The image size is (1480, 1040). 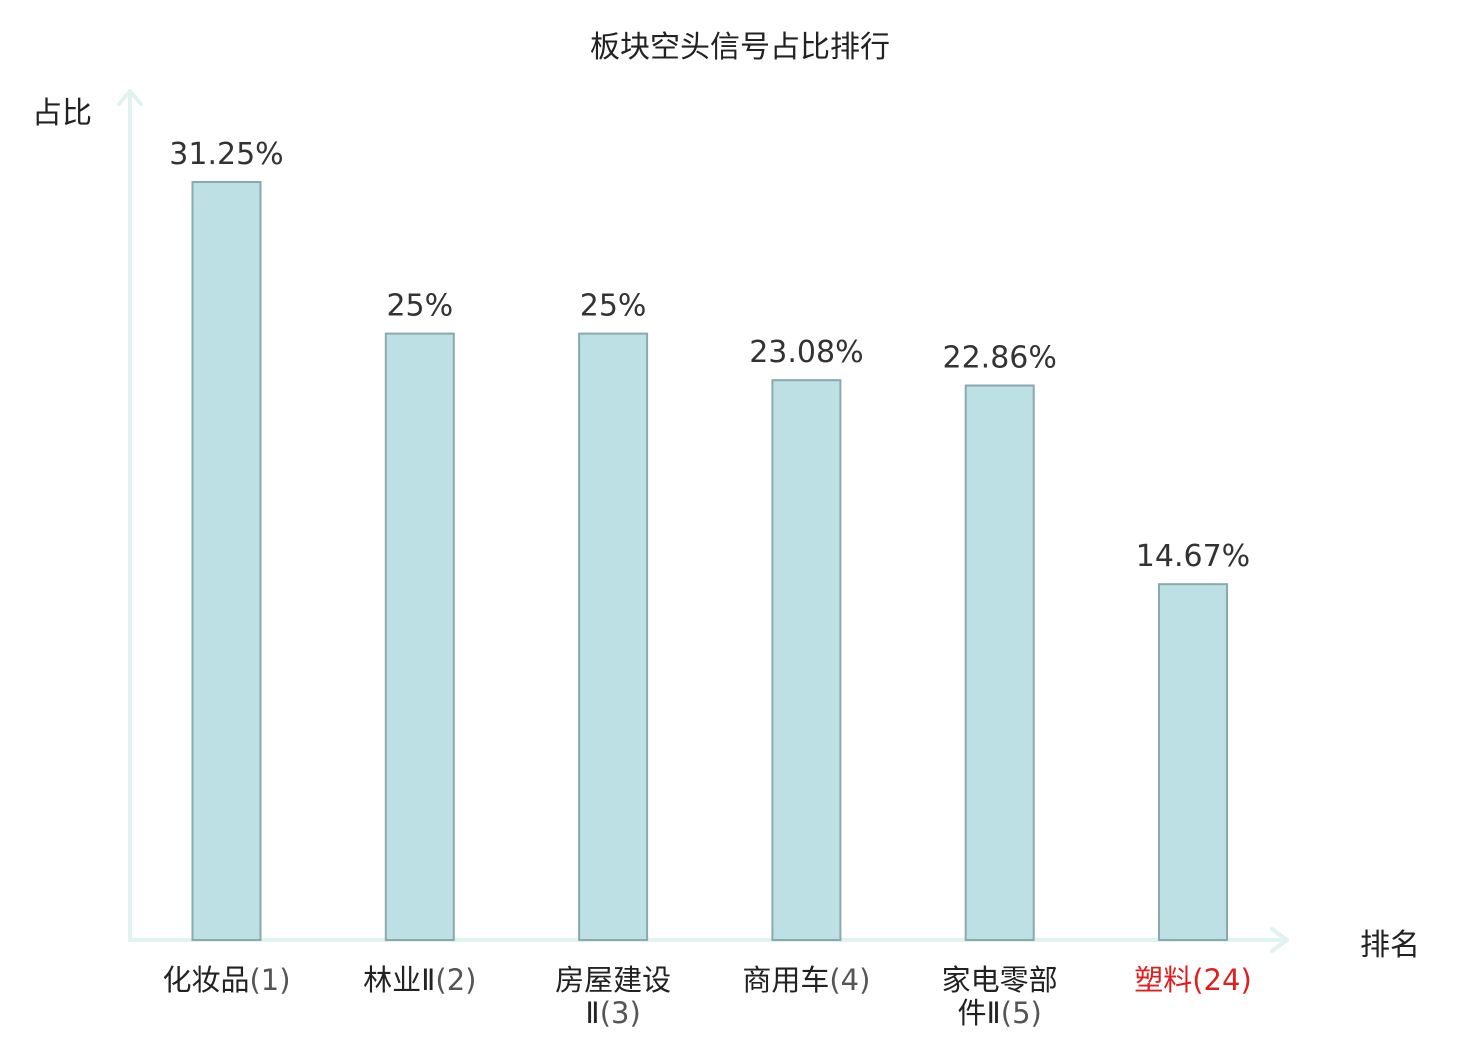 What do you see at coordinates (206, 980) in the screenshot?
I see `category-name: 化妆品` at bounding box center [206, 980].